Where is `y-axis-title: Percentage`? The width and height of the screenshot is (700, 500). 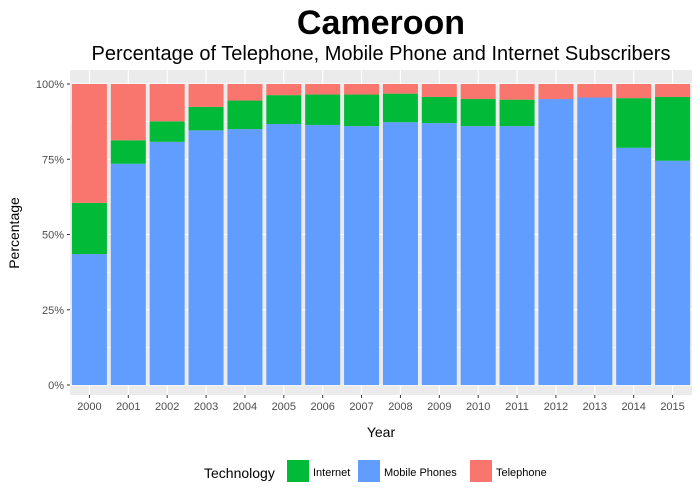 y-axis-title: Percentage is located at coordinates (14, 233).